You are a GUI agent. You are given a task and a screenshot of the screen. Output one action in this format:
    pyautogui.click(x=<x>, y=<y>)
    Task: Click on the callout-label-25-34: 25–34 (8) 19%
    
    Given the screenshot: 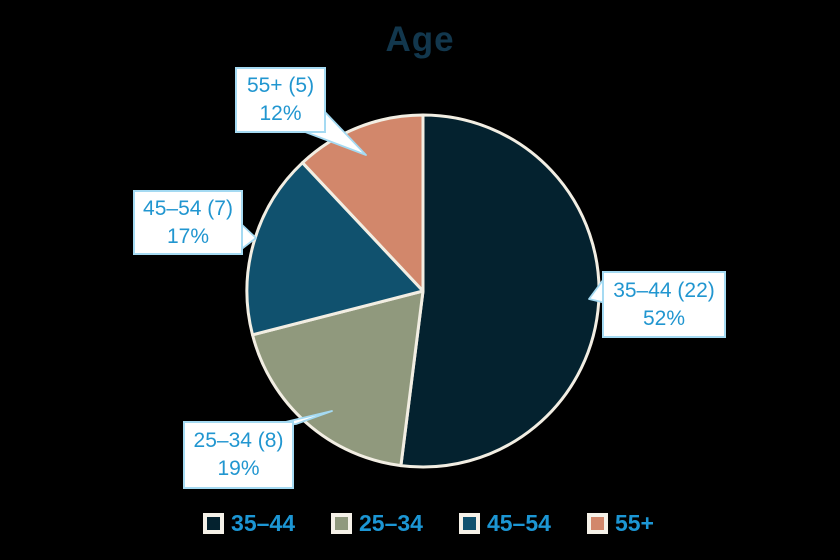 What is the action you would take?
    pyautogui.click(x=238, y=455)
    